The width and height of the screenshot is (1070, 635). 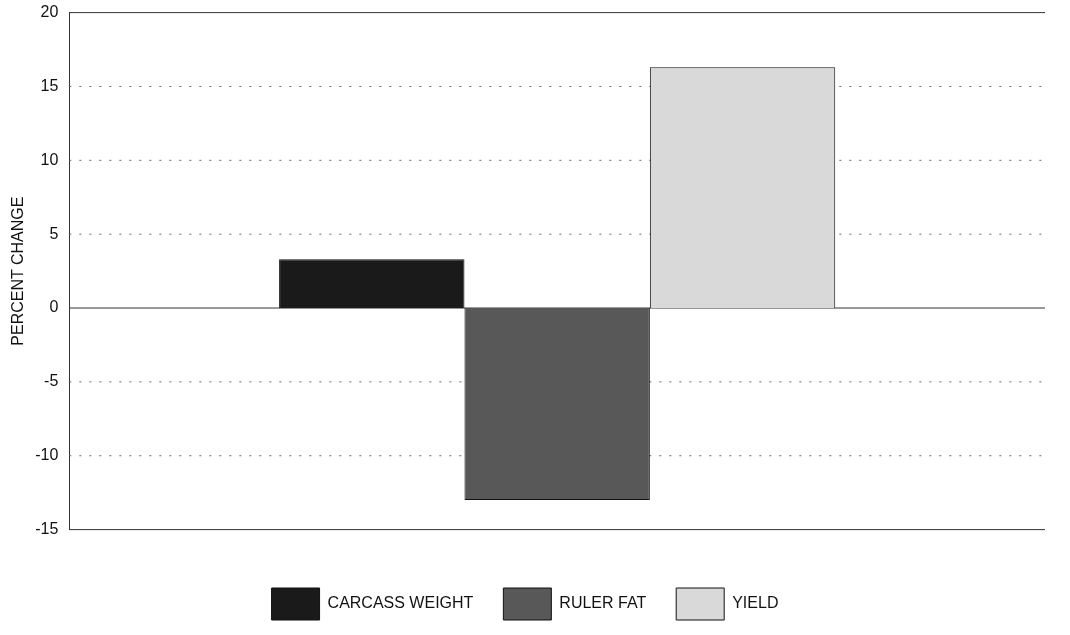 What do you see at coordinates (49, 85) in the screenshot?
I see `y-tick-label: 15` at bounding box center [49, 85].